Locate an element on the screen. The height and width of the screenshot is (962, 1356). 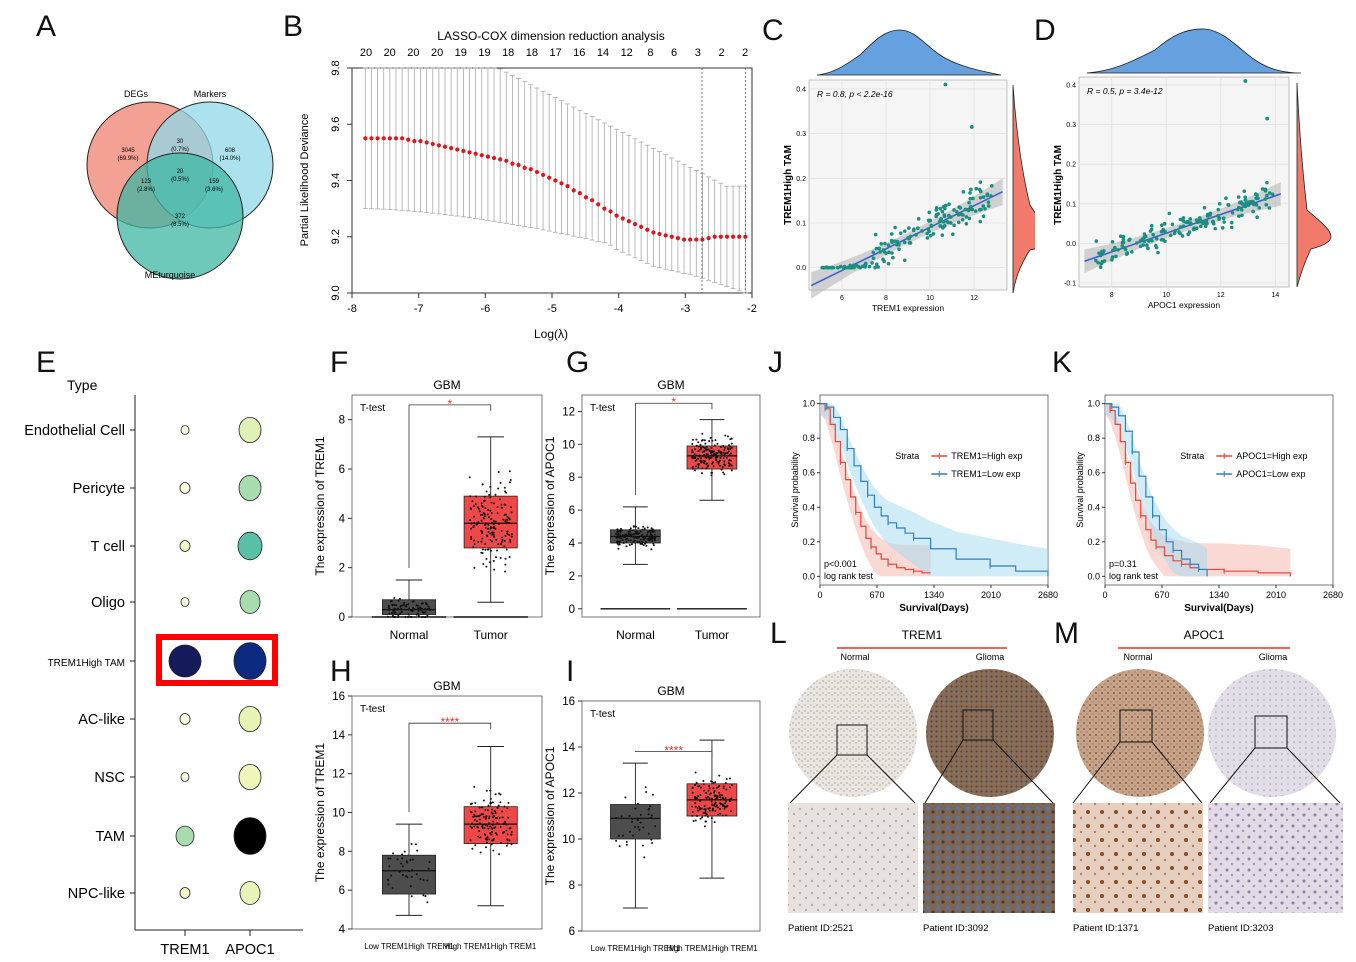
venn-count: 20 is located at coordinates (180, 172).